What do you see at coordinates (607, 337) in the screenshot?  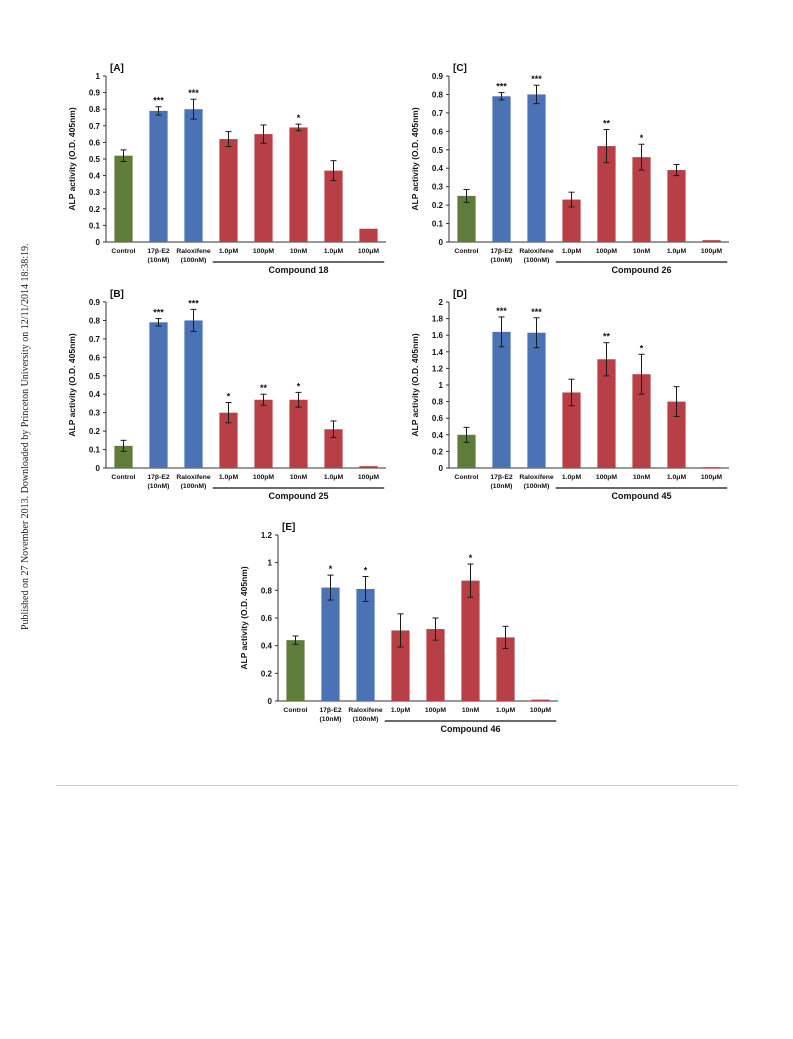 I see `significance-marker: **` at bounding box center [607, 337].